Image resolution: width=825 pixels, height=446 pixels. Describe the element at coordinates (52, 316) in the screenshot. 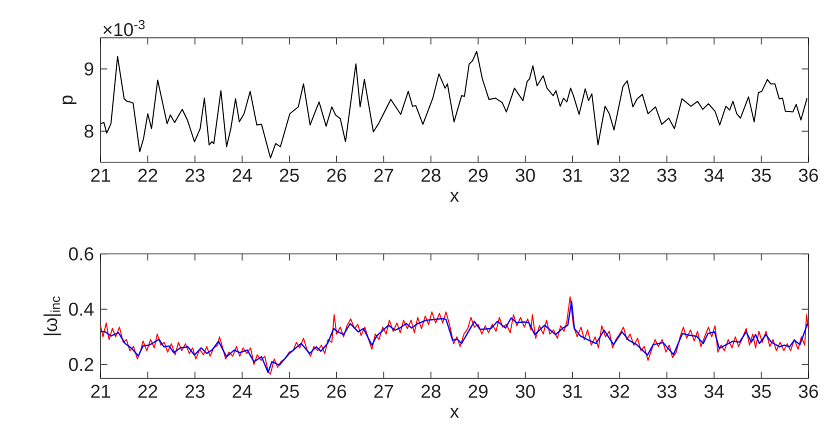

I see `y-axis-title: |ω|$_{inc}$` at that location.